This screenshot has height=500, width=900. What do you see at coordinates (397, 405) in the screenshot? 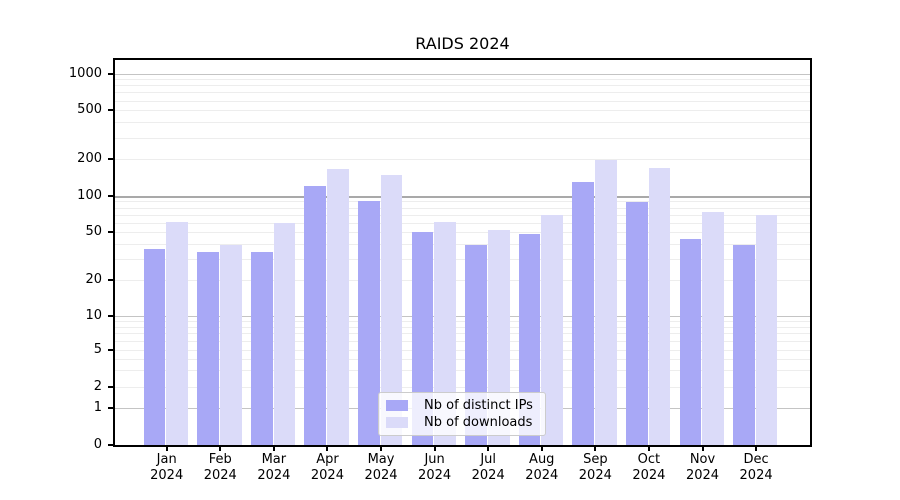
I see `legend-swatch-distinct-ips` at bounding box center [397, 405].